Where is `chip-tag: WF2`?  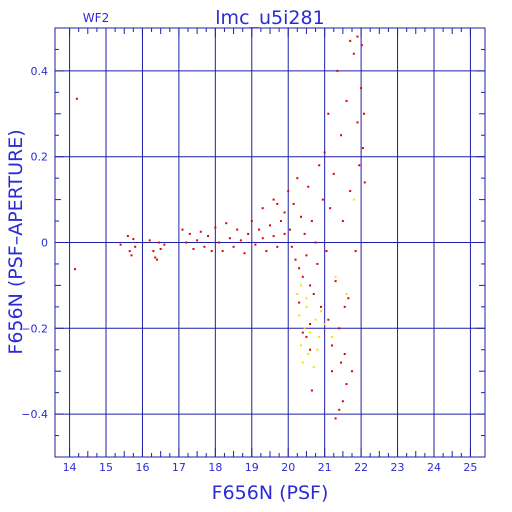 chip-tag: WF2 is located at coordinates (96, 18).